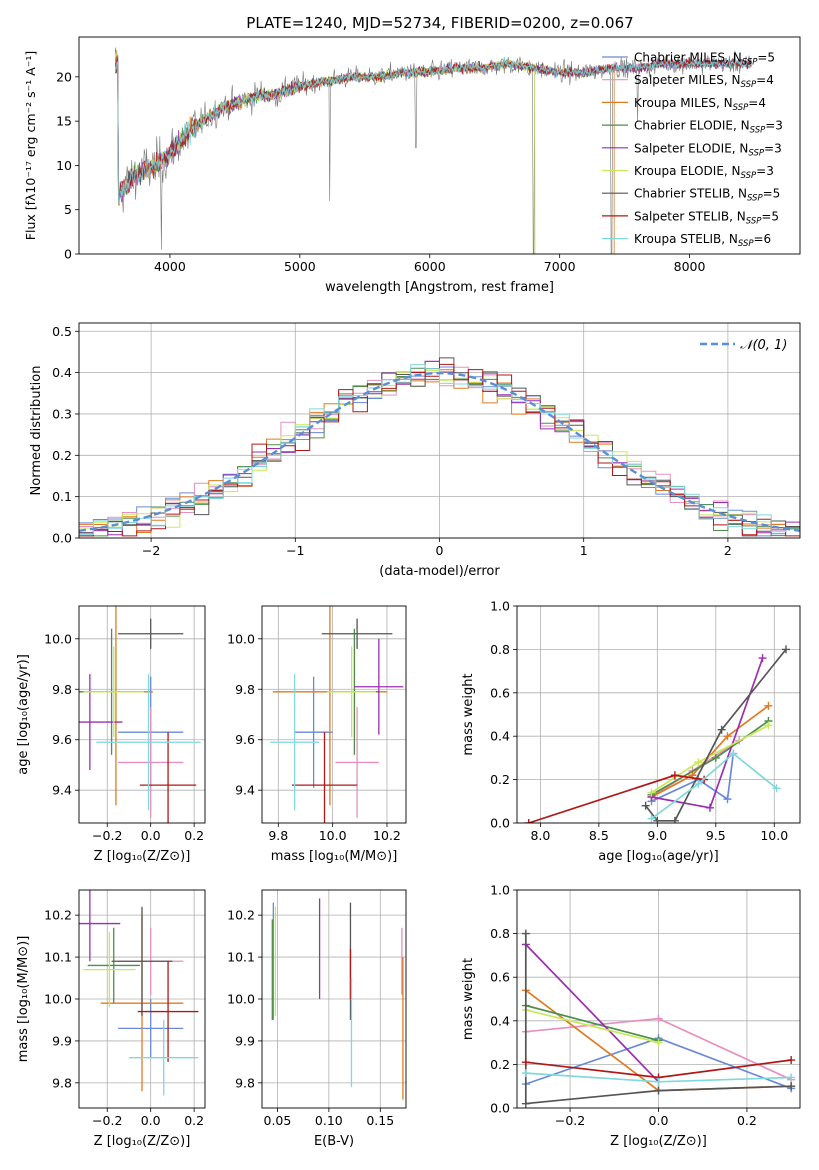 Image resolution: width=819 pixels, height=1170 pixels. Describe the element at coordinates (23, 714) in the screenshot. I see `y-axis-label: age [log₁₀(age/yr)]` at that location.